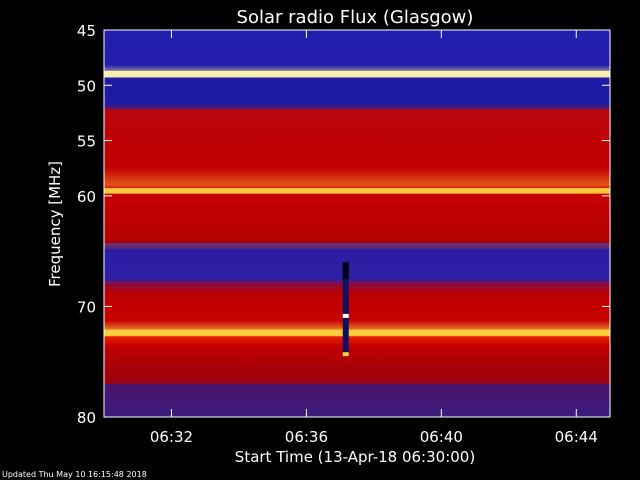 Image resolution: width=640 pixels, height=480 pixels. I want to click on x-axis-label: Start Time (13-Apr-18 06:30:00), so click(355, 457).